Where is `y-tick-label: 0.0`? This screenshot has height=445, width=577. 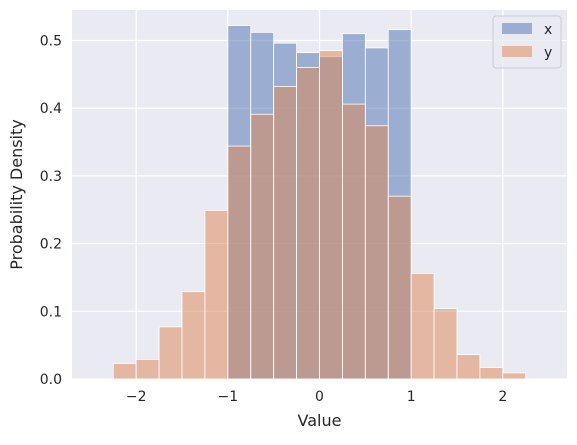
y-tick-label: 0.0 is located at coordinates (51, 380).